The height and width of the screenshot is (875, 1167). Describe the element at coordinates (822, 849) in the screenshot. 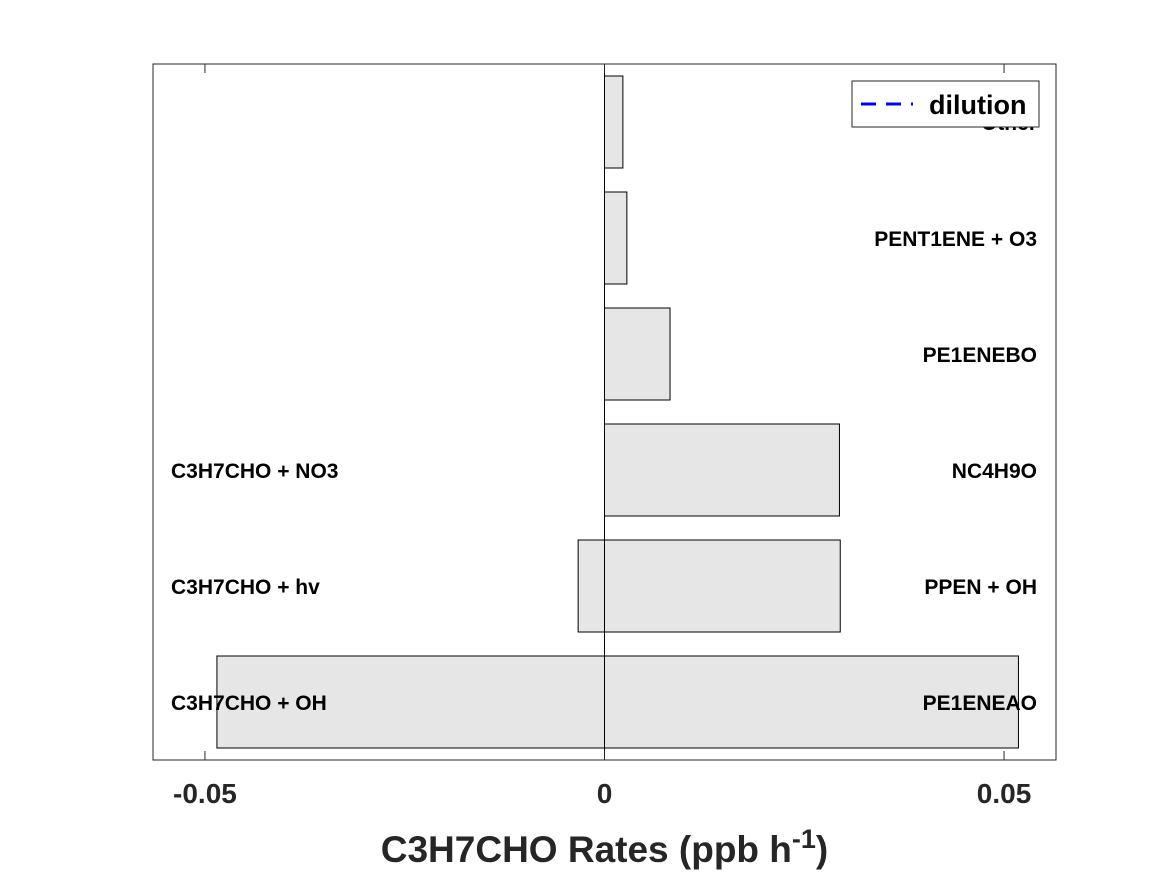

I see `x-axis-title-close: )` at that location.